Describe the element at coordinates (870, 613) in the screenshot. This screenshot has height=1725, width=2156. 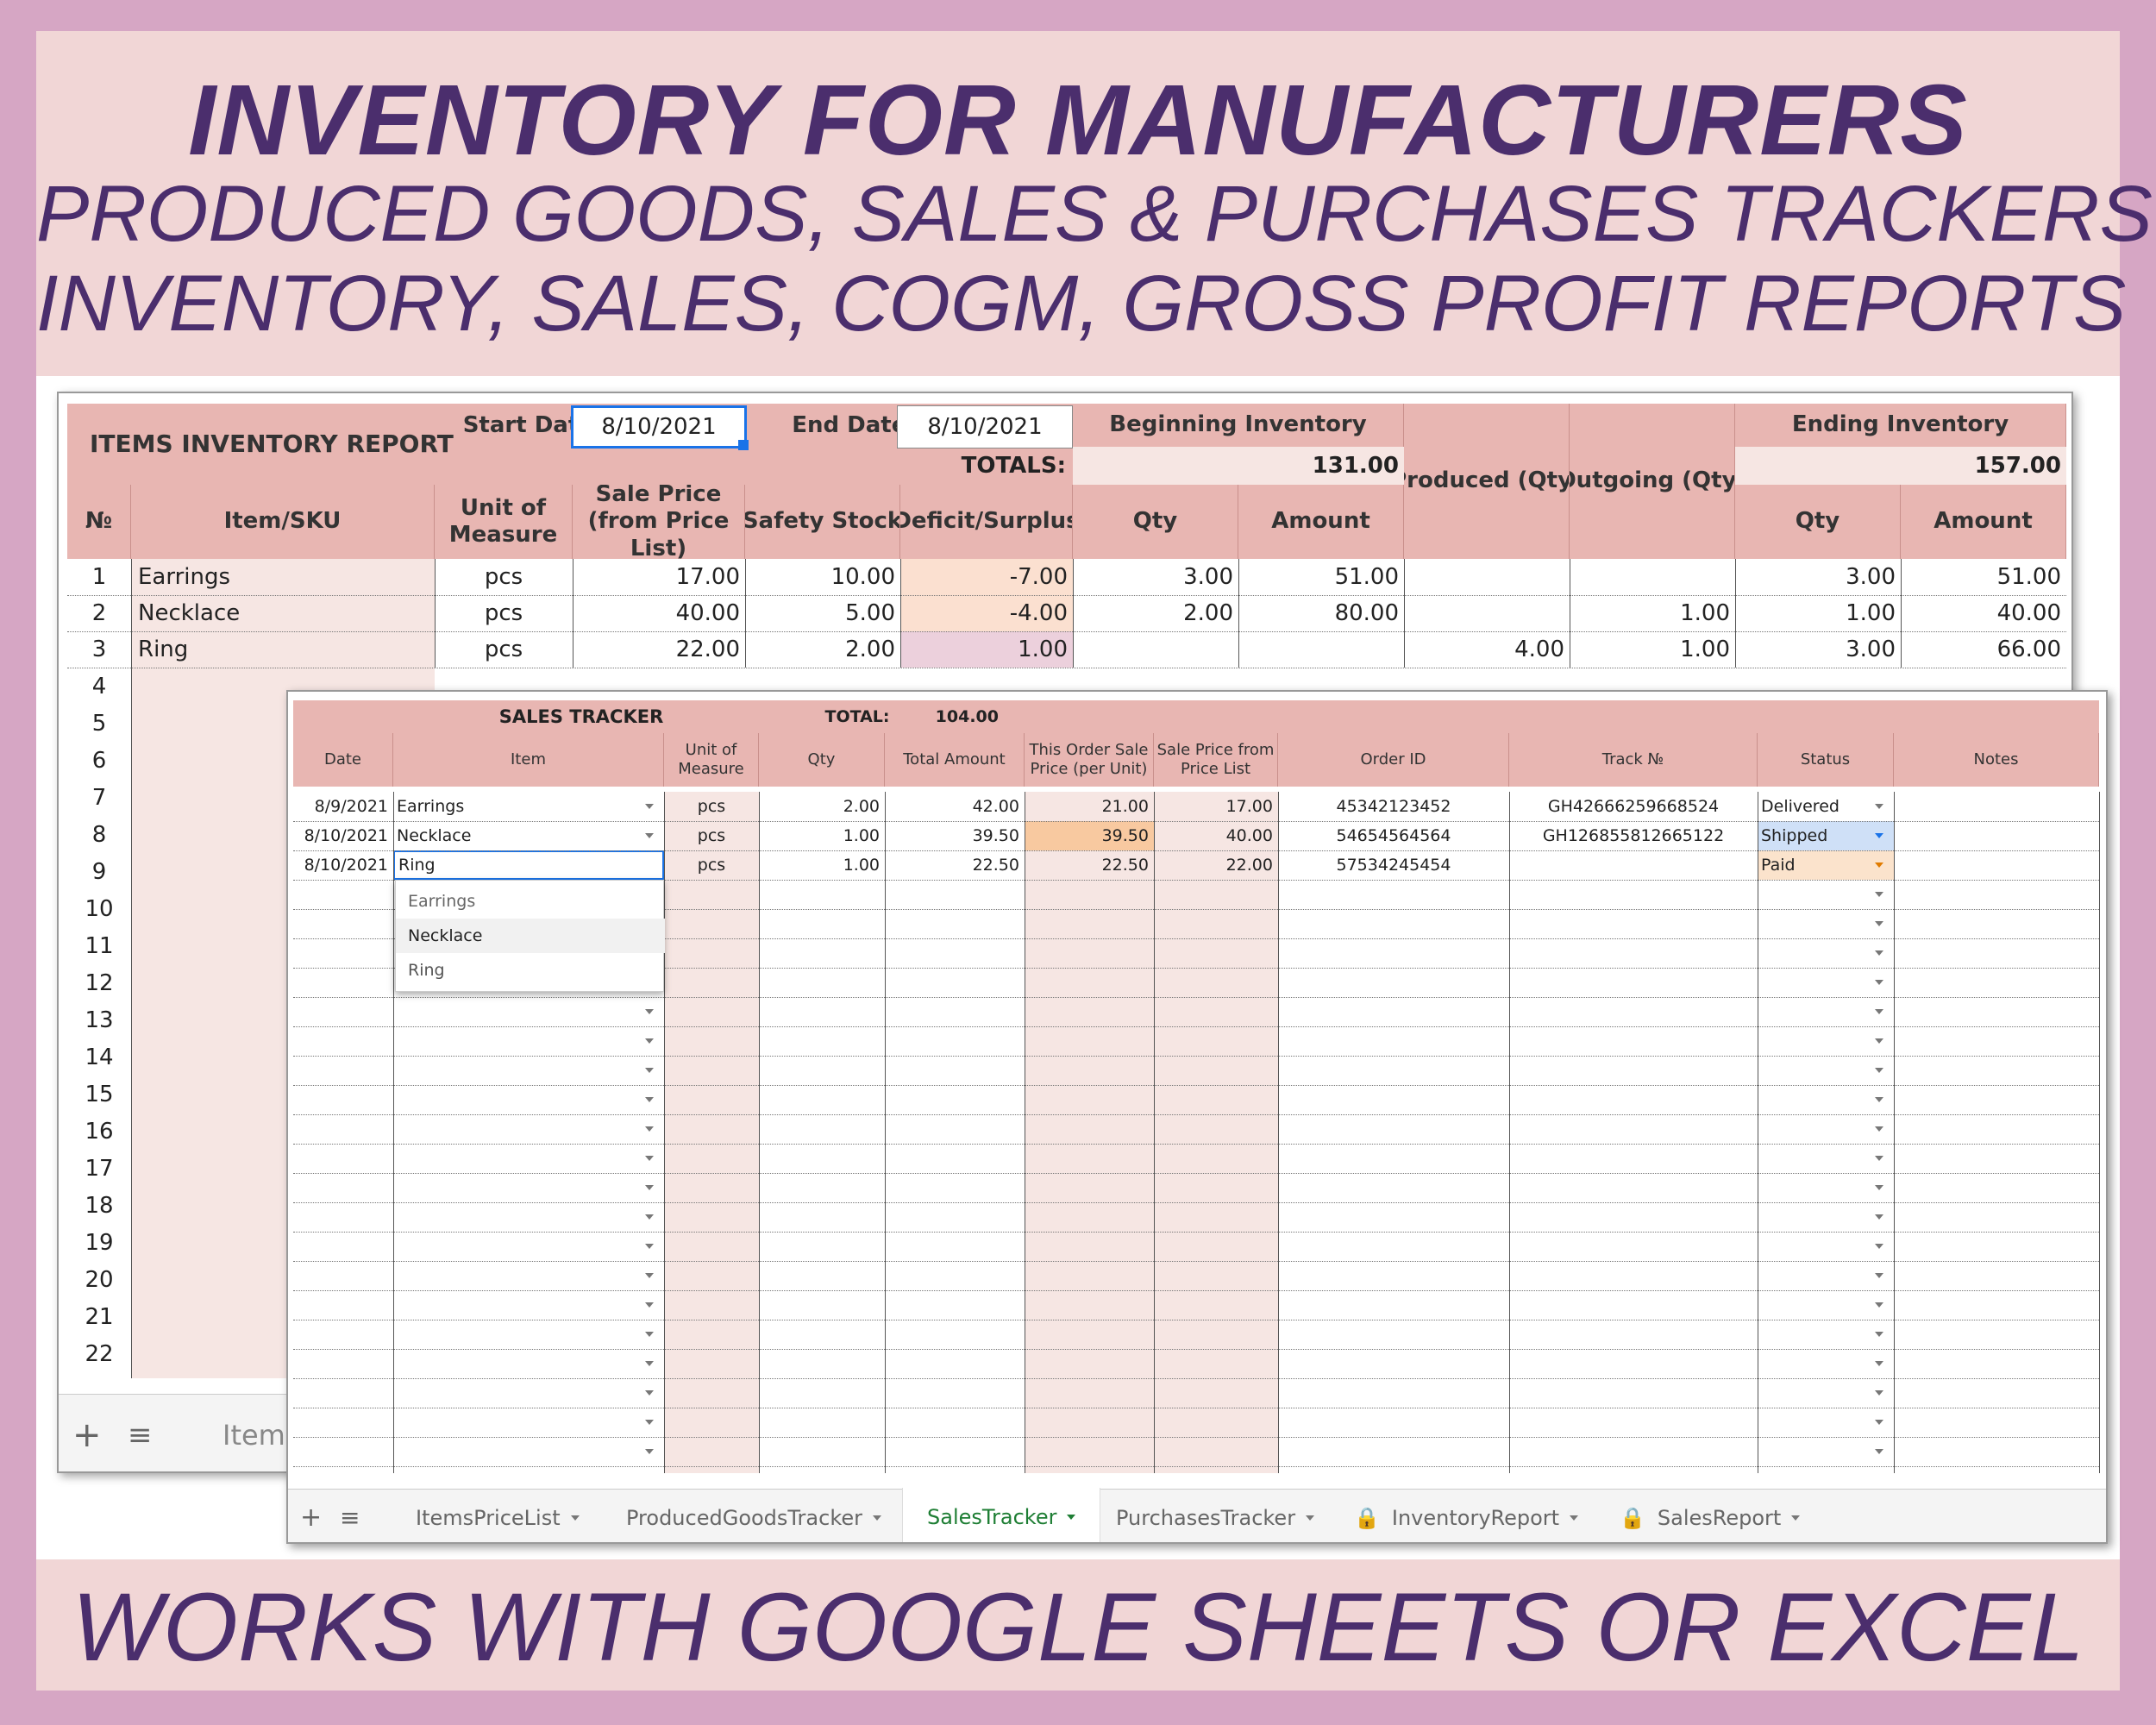
I see `safety-cell: 5.00` at that location.